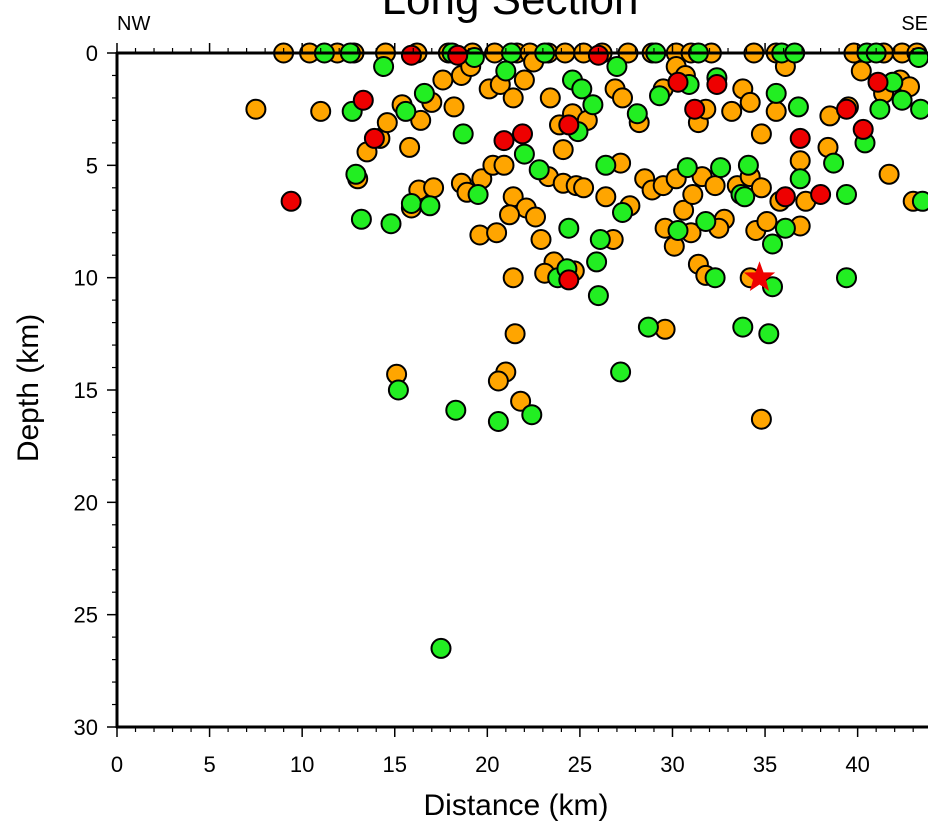  I want to click on y-tick-label: 25, so click(86, 615).